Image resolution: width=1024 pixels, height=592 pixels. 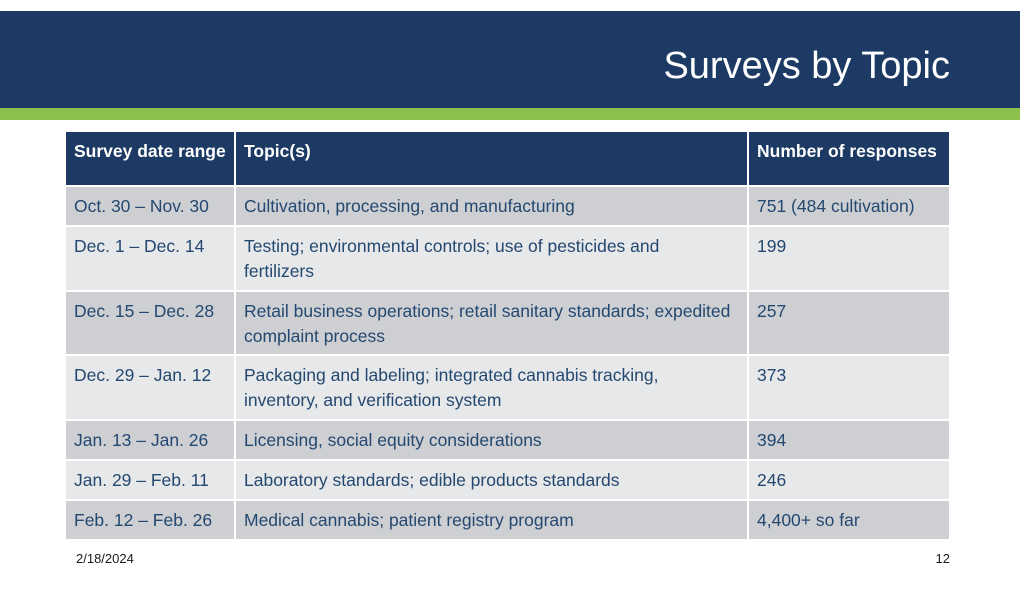 I want to click on cell-date-range: Oct. 30 – Nov. 30, so click(x=151, y=206).